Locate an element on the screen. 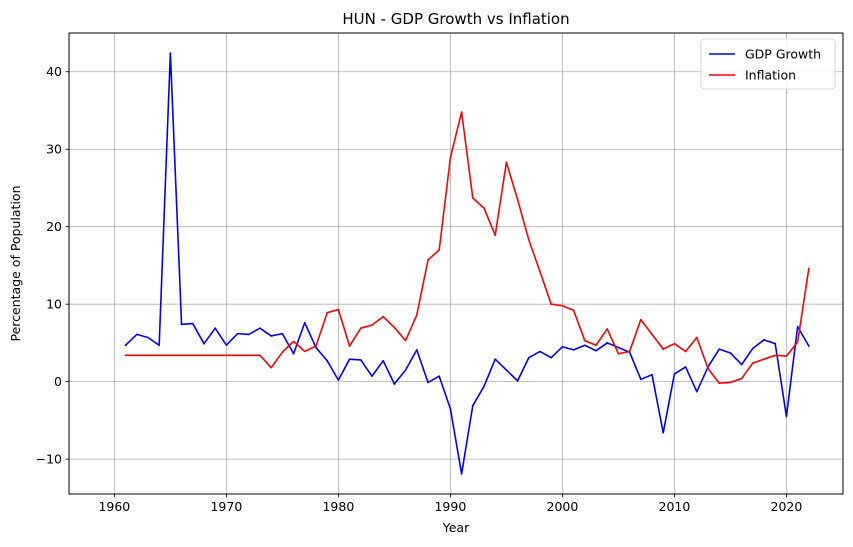  legend-label: GDP Growth is located at coordinates (783, 54).